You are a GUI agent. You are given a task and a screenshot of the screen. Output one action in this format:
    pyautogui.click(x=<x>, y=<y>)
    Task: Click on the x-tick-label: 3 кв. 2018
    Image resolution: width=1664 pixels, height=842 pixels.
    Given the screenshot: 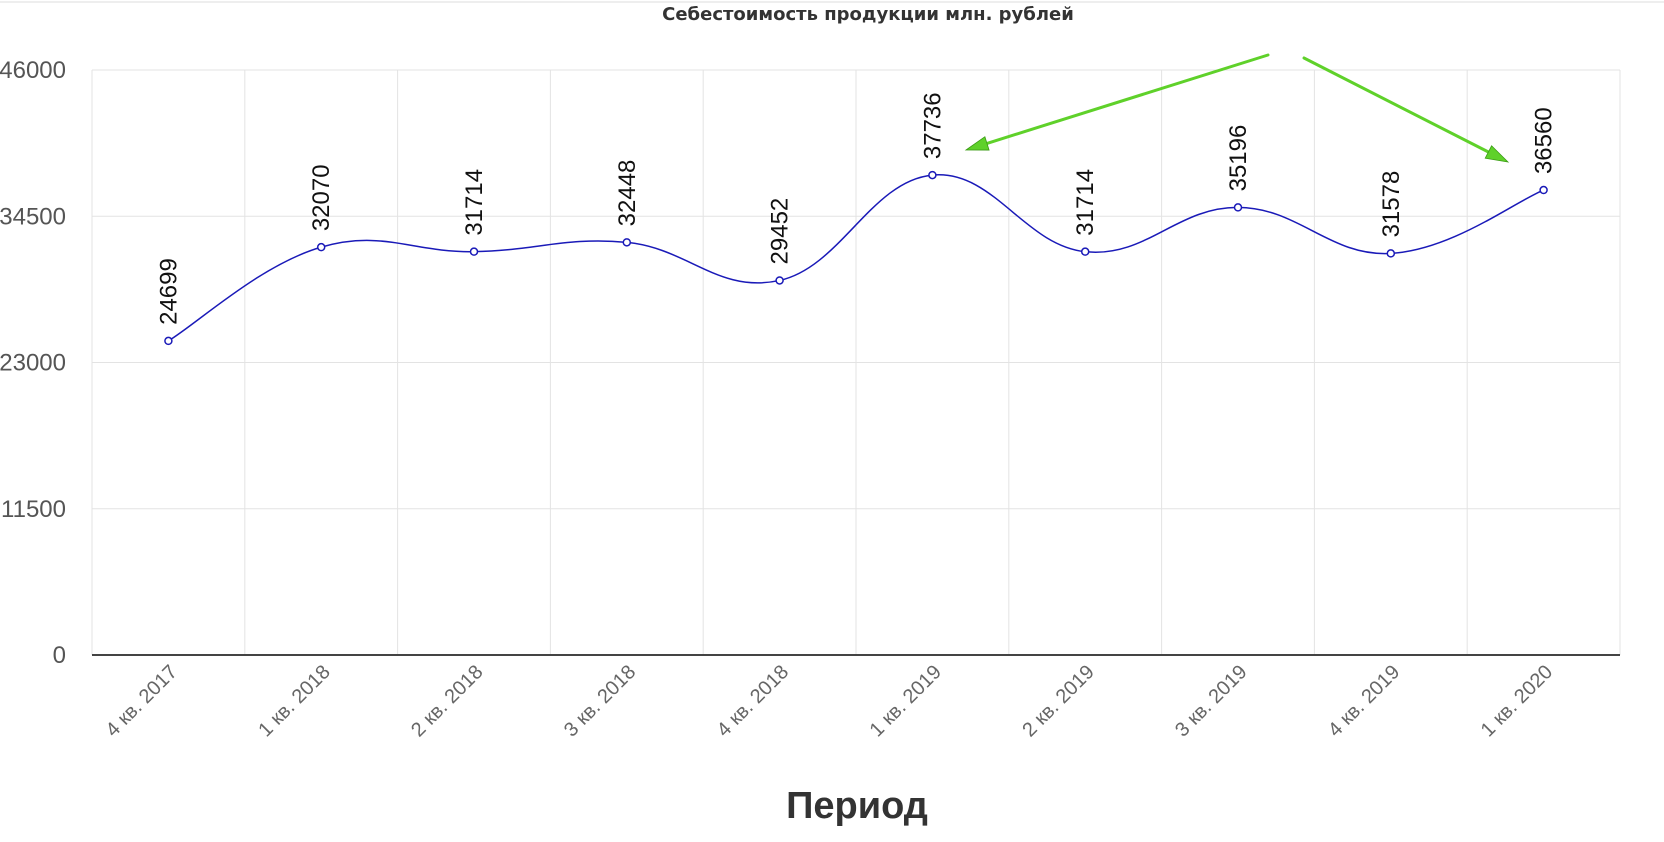 What is the action you would take?
    pyautogui.click(x=600, y=701)
    